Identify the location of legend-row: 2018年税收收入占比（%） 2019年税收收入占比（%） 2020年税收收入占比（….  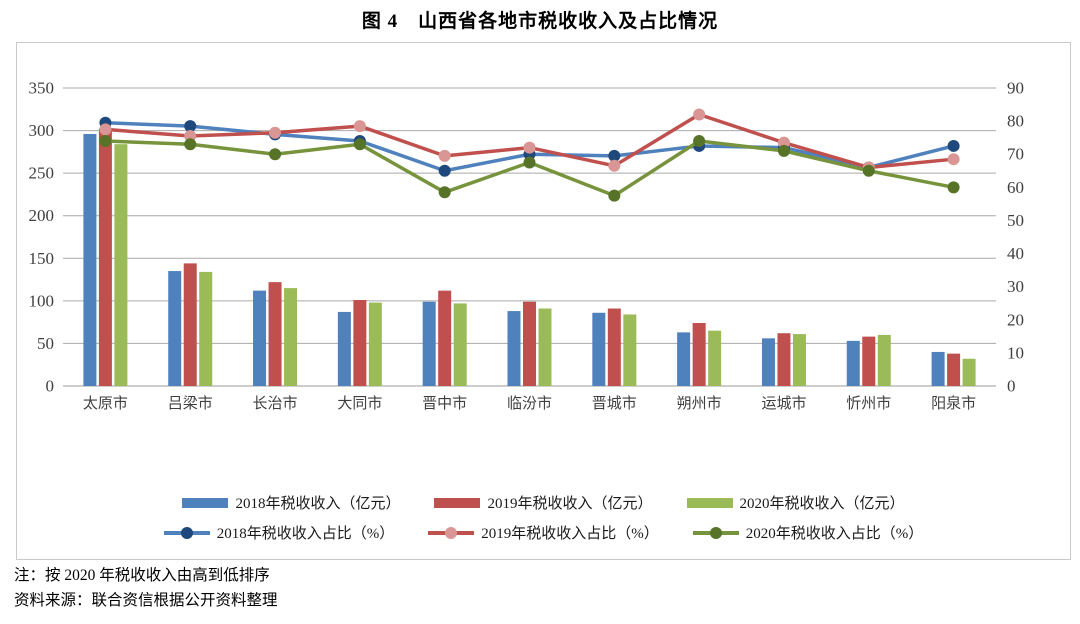
(543, 532).